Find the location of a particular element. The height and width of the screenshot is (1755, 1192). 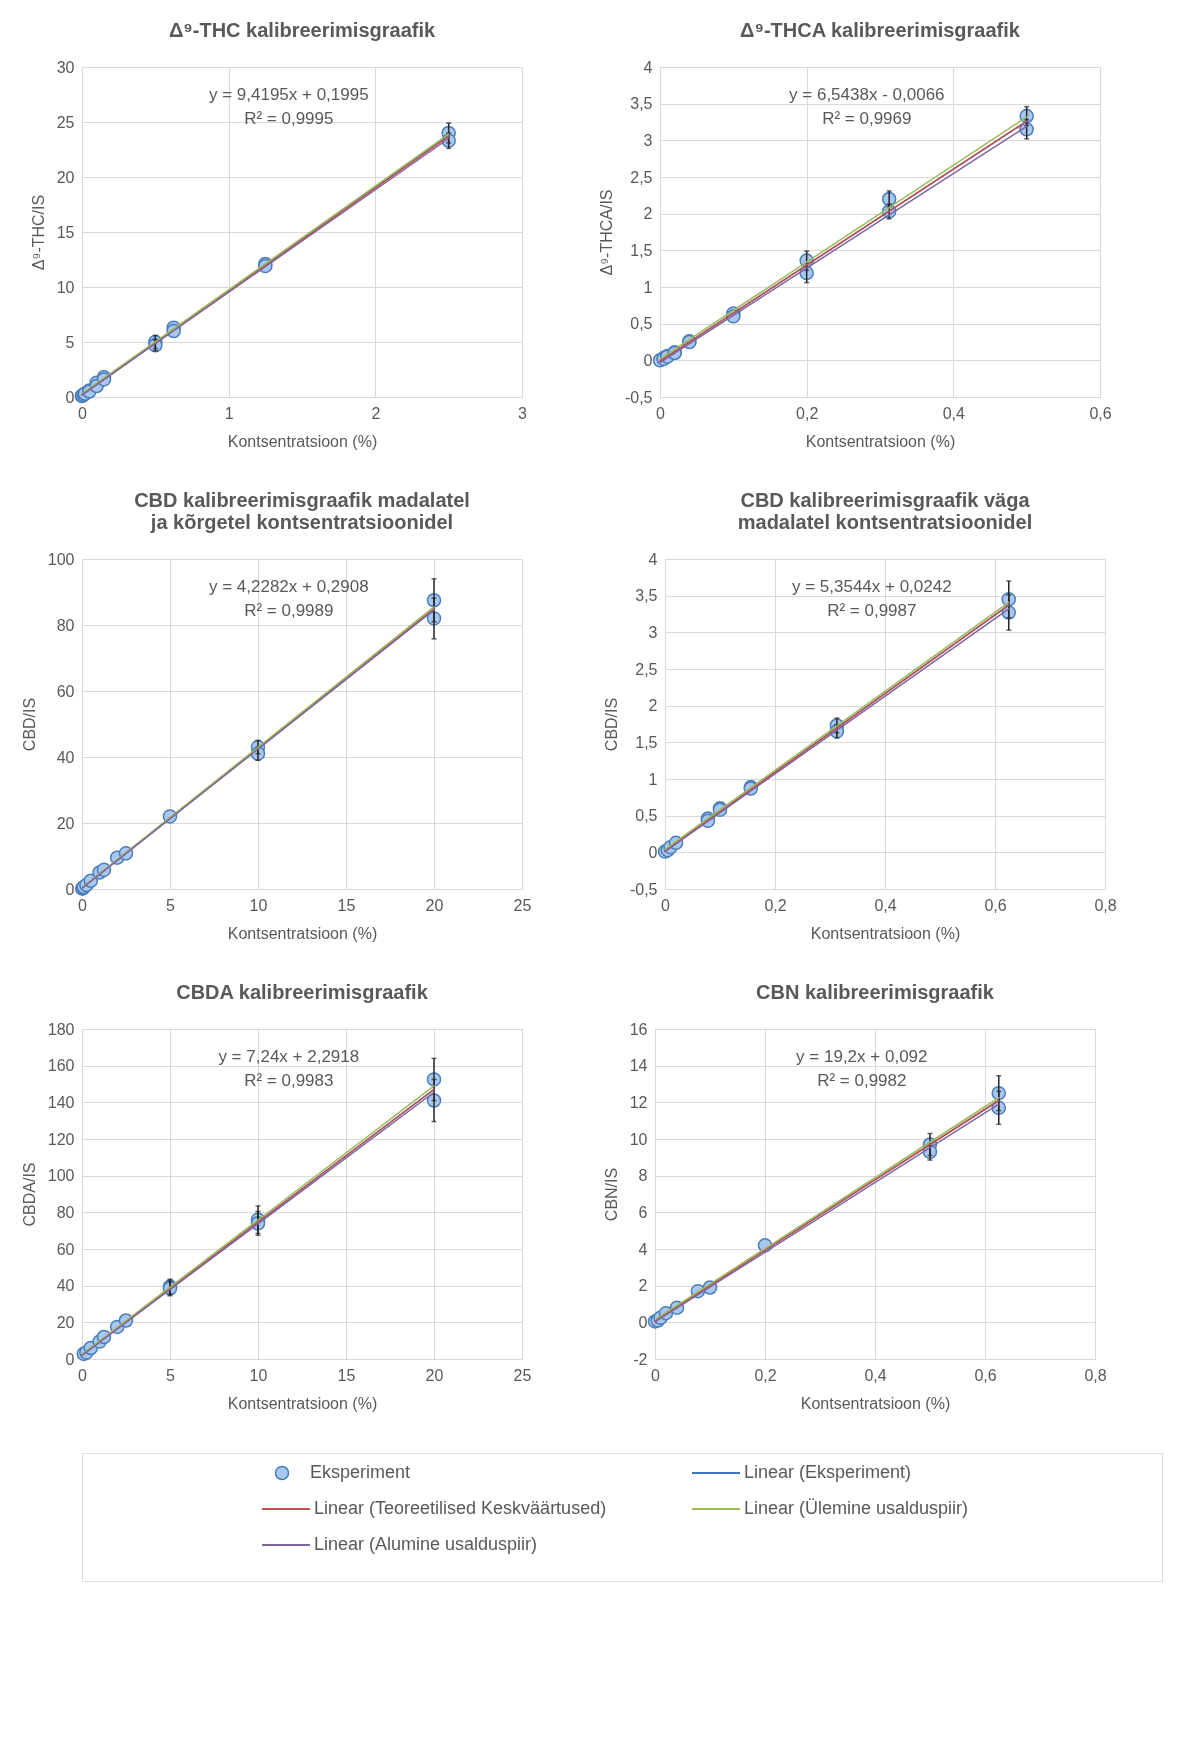

y-tick-label: 120 is located at coordinates (61, 1139).